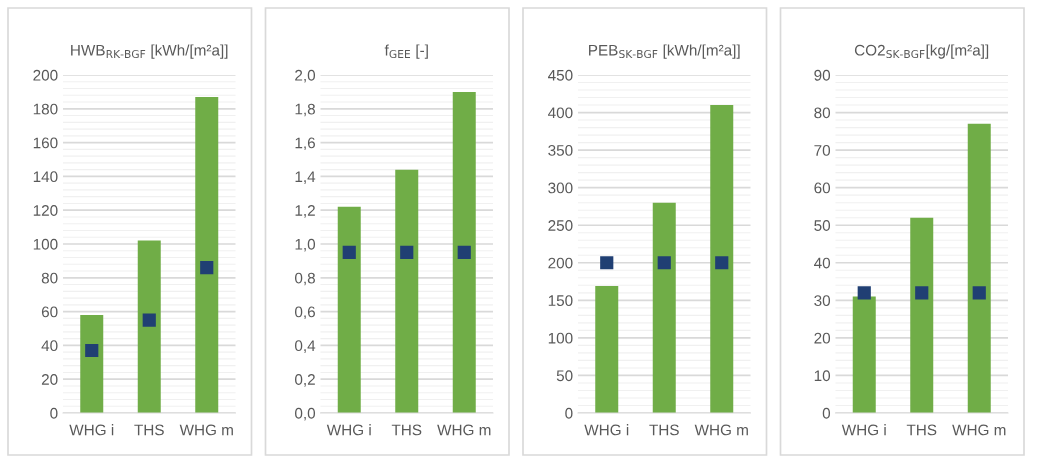 The width and height of the screenshot is (1040, 457). I want to click on y-tick-label: 250, so click(560, 225).